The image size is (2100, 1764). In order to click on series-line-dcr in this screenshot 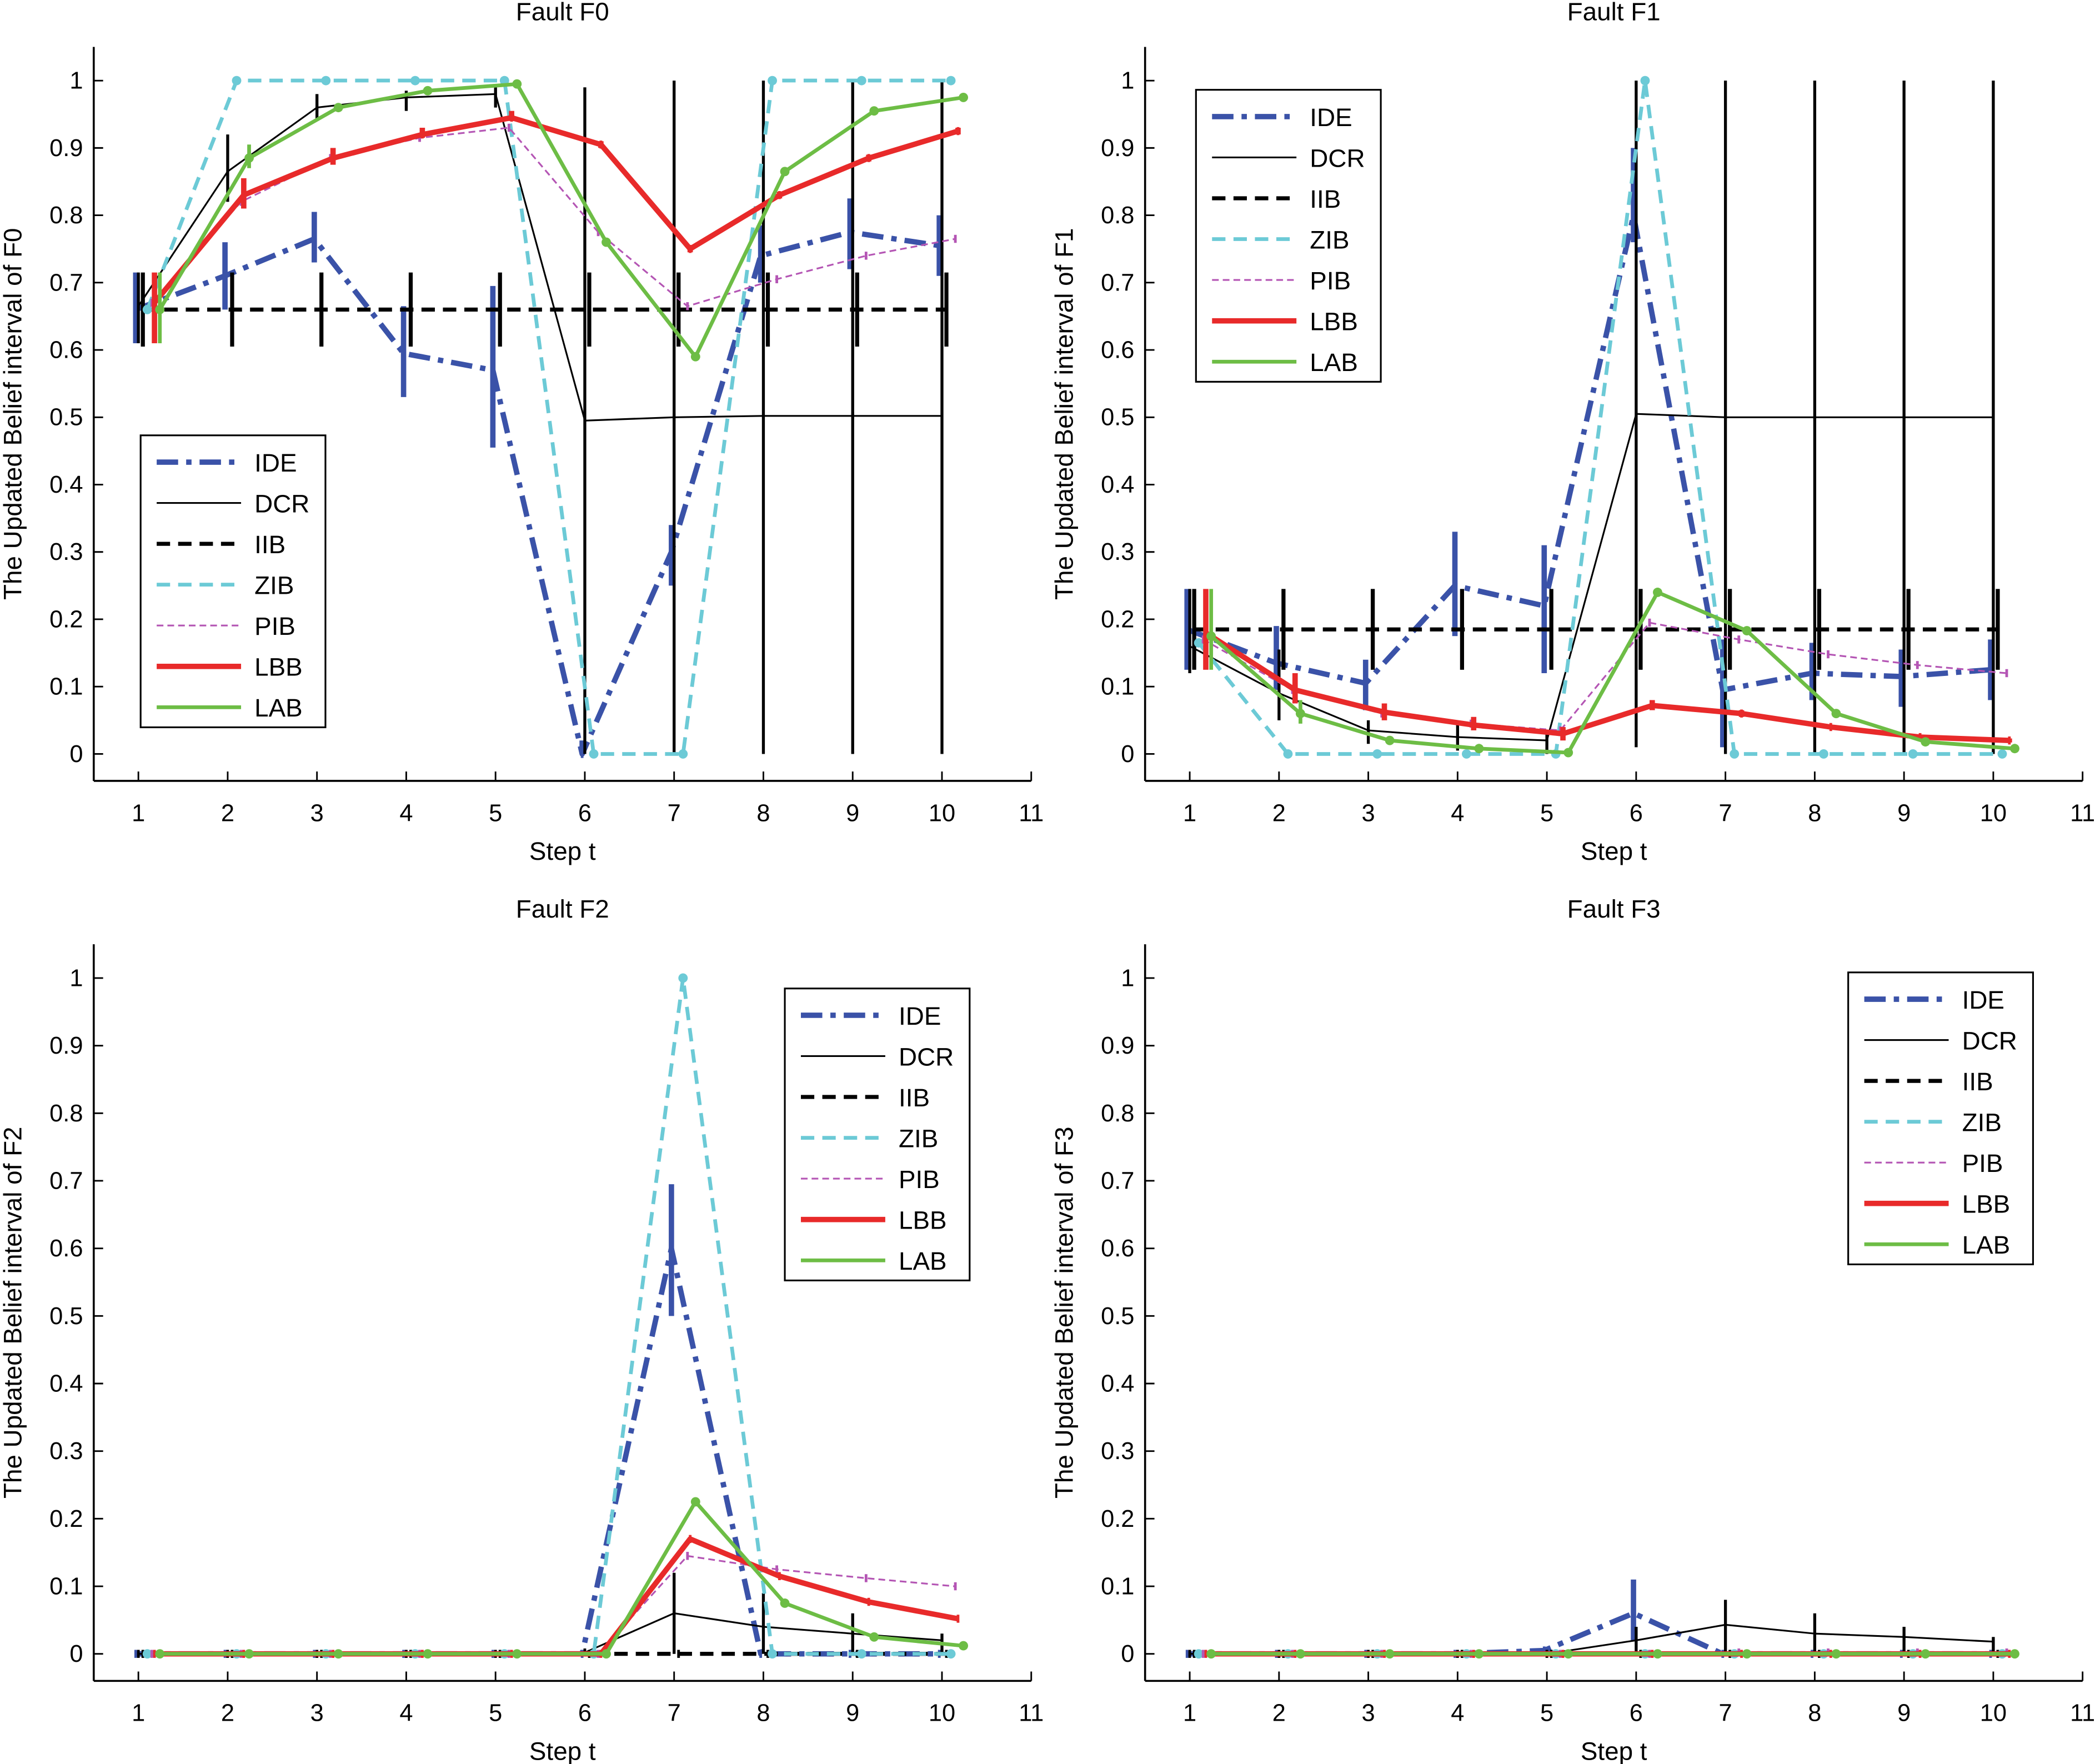, I will do `click(540, 1633)`.